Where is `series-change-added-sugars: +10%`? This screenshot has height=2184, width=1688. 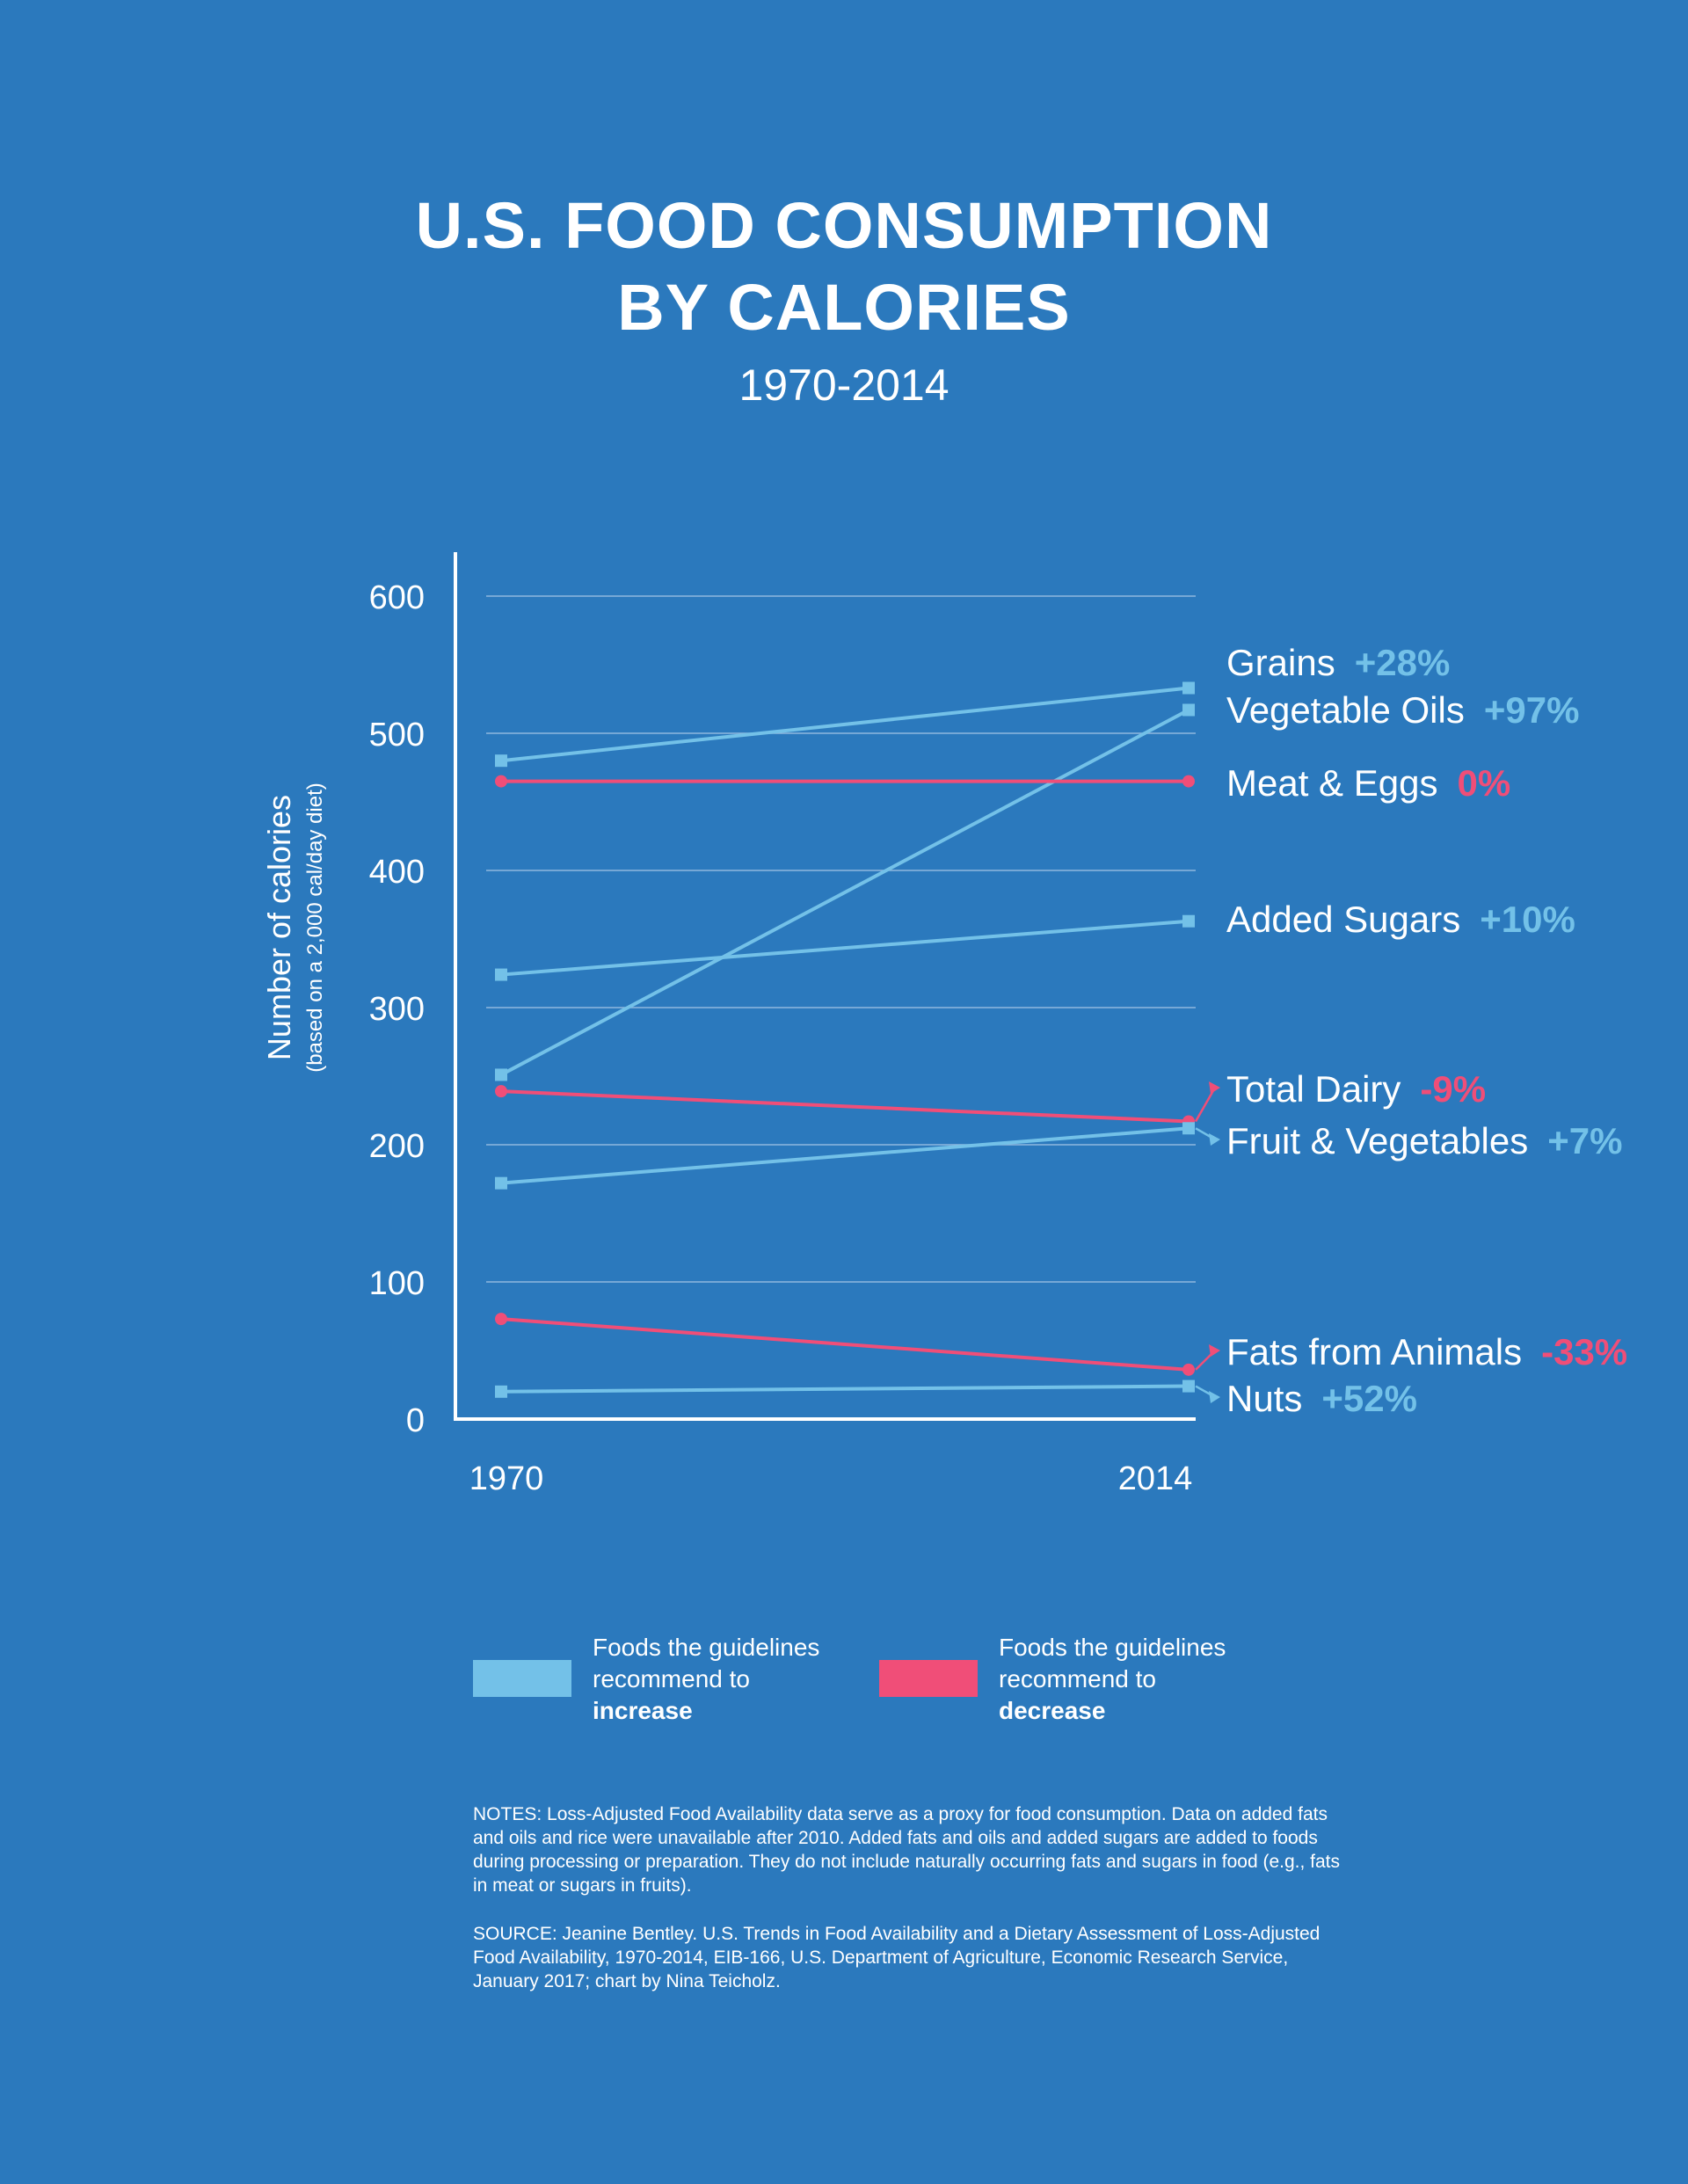 series-change-added-sugars: +10% is located at coordinates (1527, 919).